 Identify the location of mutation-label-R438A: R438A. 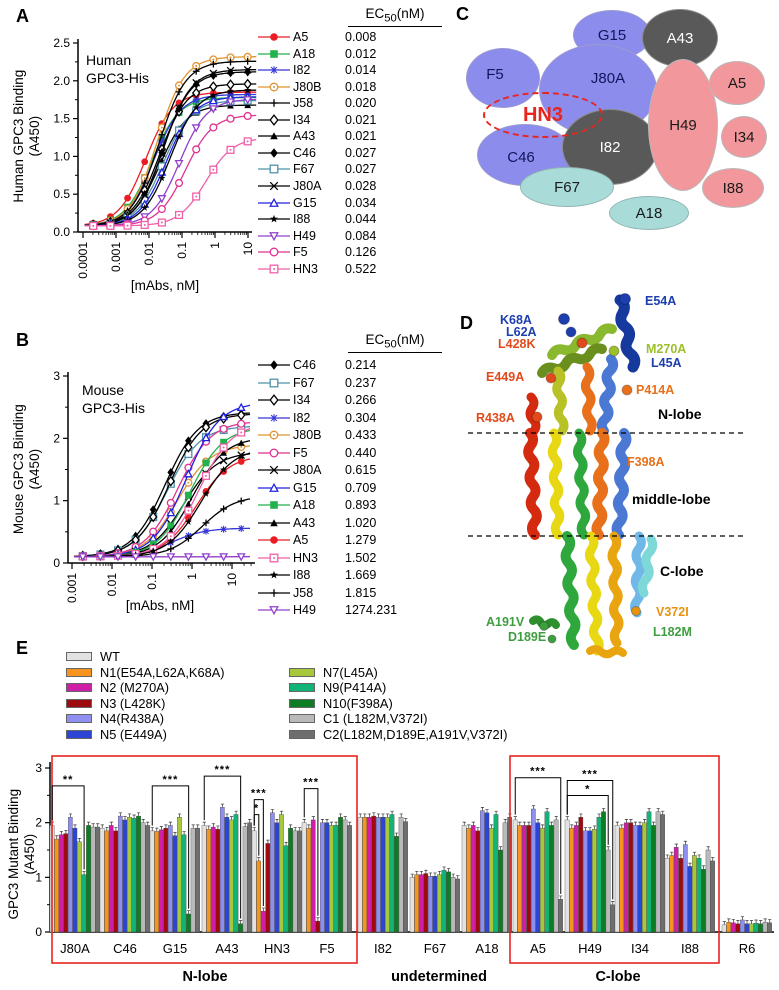
(495, 418).